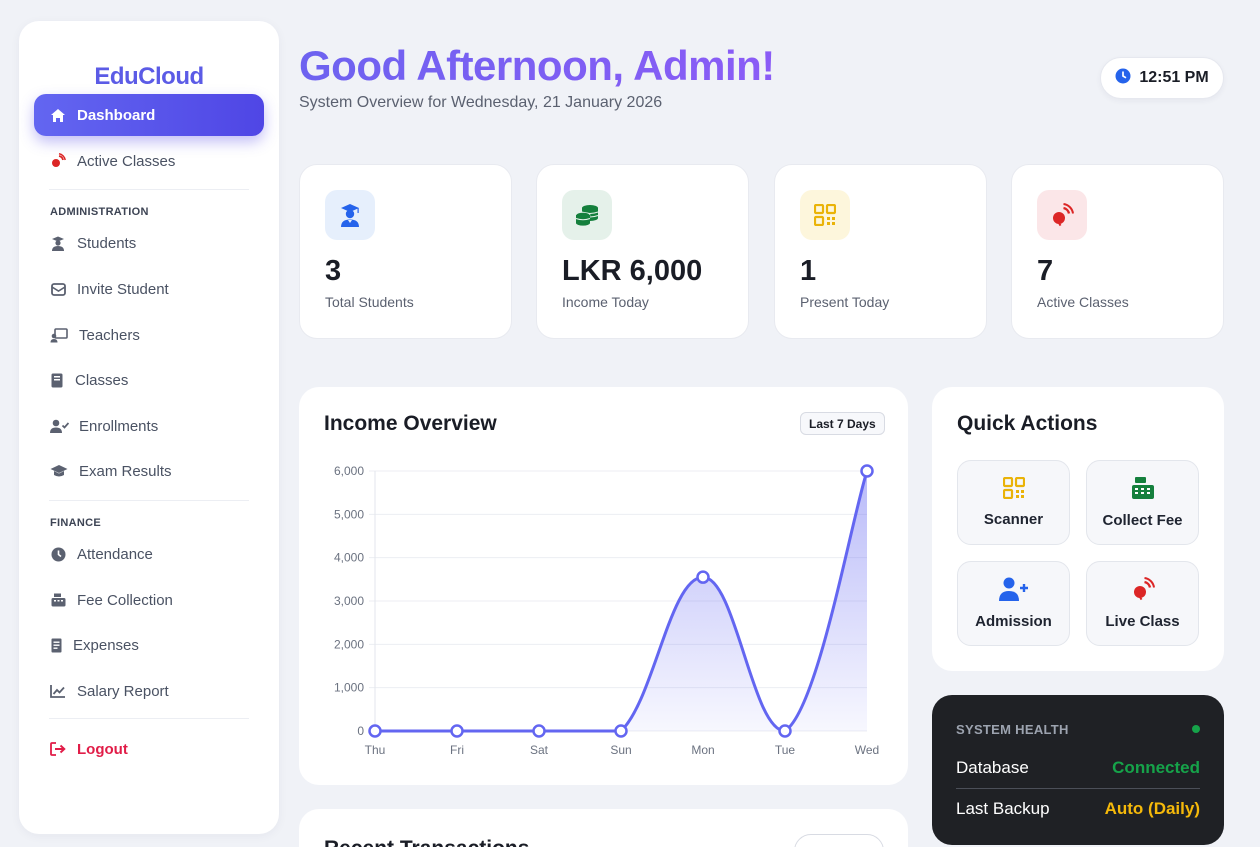 The height and width of the screenshot is (847, 1260). Describe the element at coordinates (1196, 729) in the screenshot. I see `status-dot` at that location.